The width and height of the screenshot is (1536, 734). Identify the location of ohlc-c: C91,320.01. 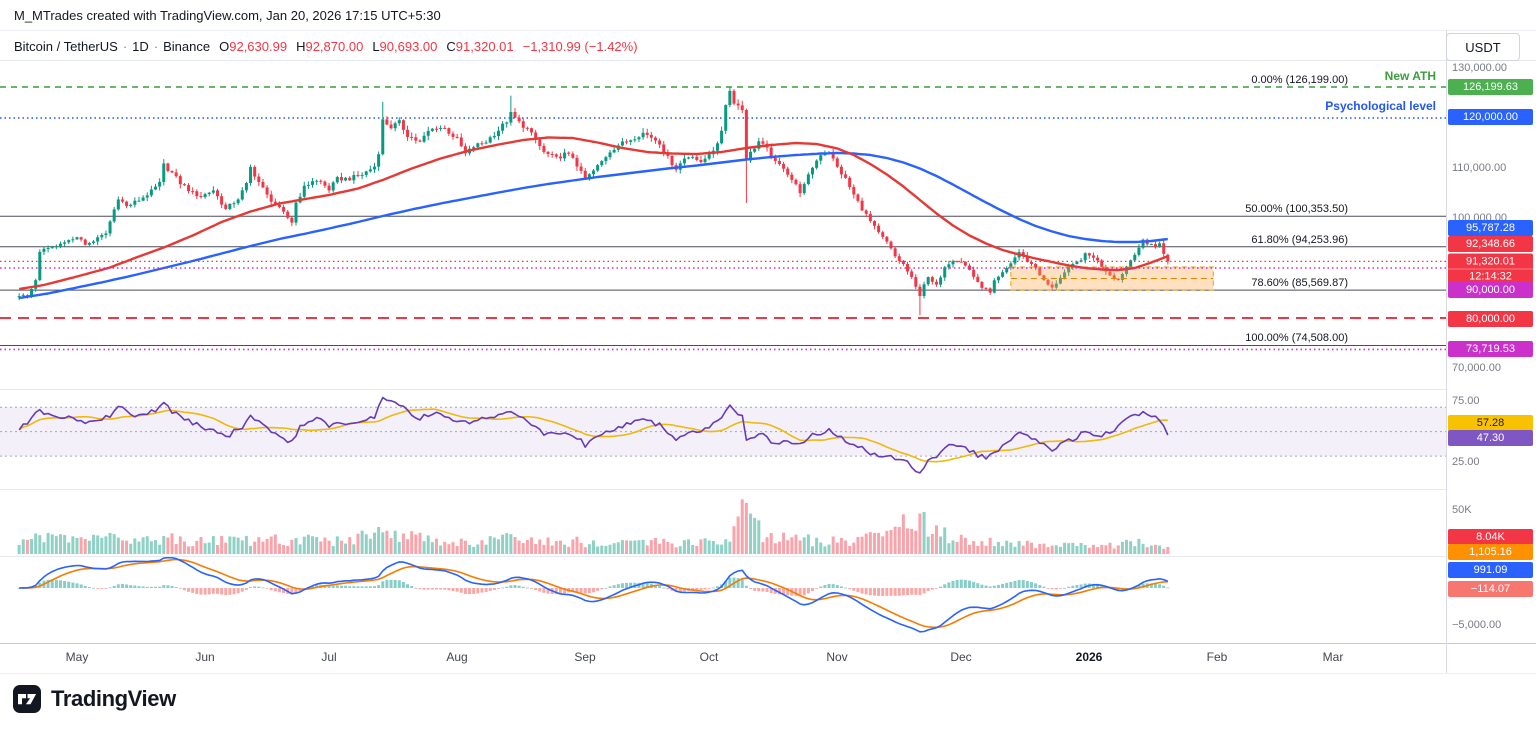
(480, 46).